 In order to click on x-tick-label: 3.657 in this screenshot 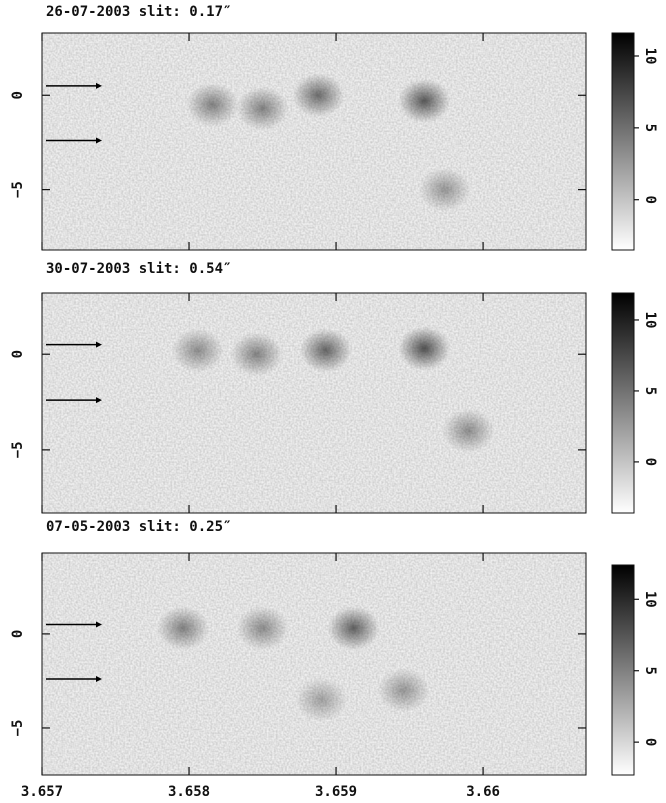, I will do `click(42, 792)`.